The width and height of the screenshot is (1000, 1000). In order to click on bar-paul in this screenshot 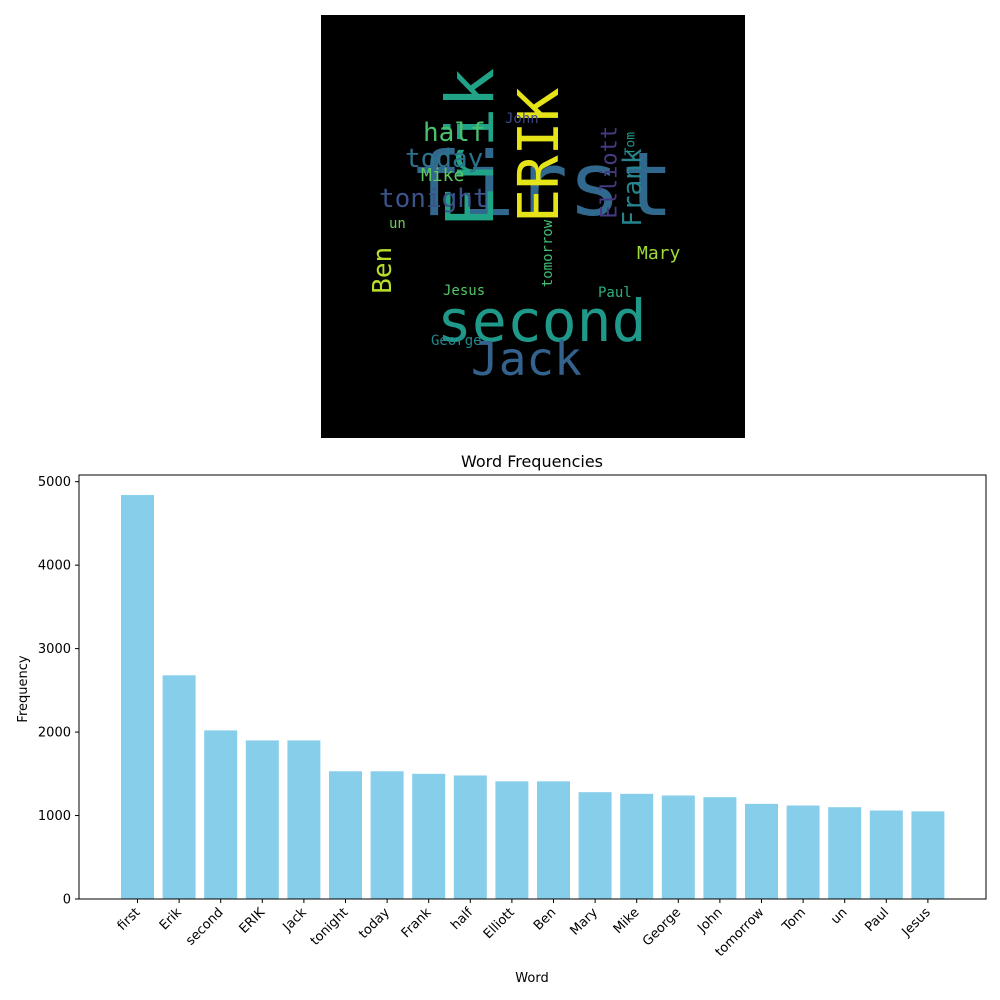, I will do `click(886, 854)`.